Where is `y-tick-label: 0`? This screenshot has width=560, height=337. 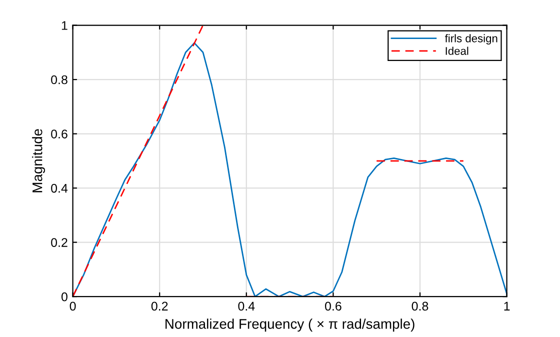 y-tick-label: 0 is located at coordinates (64, 297).